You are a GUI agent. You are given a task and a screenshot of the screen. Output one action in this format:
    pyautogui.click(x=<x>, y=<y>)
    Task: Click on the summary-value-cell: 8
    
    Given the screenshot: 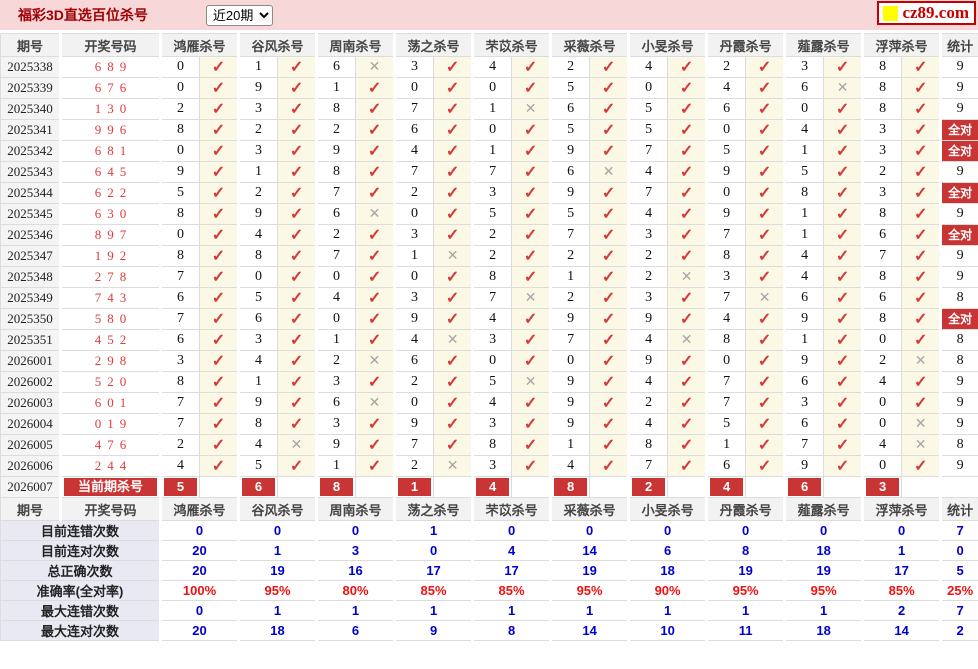 What is the action you would take?
    pyautogui.click(x=745, y=550)
    